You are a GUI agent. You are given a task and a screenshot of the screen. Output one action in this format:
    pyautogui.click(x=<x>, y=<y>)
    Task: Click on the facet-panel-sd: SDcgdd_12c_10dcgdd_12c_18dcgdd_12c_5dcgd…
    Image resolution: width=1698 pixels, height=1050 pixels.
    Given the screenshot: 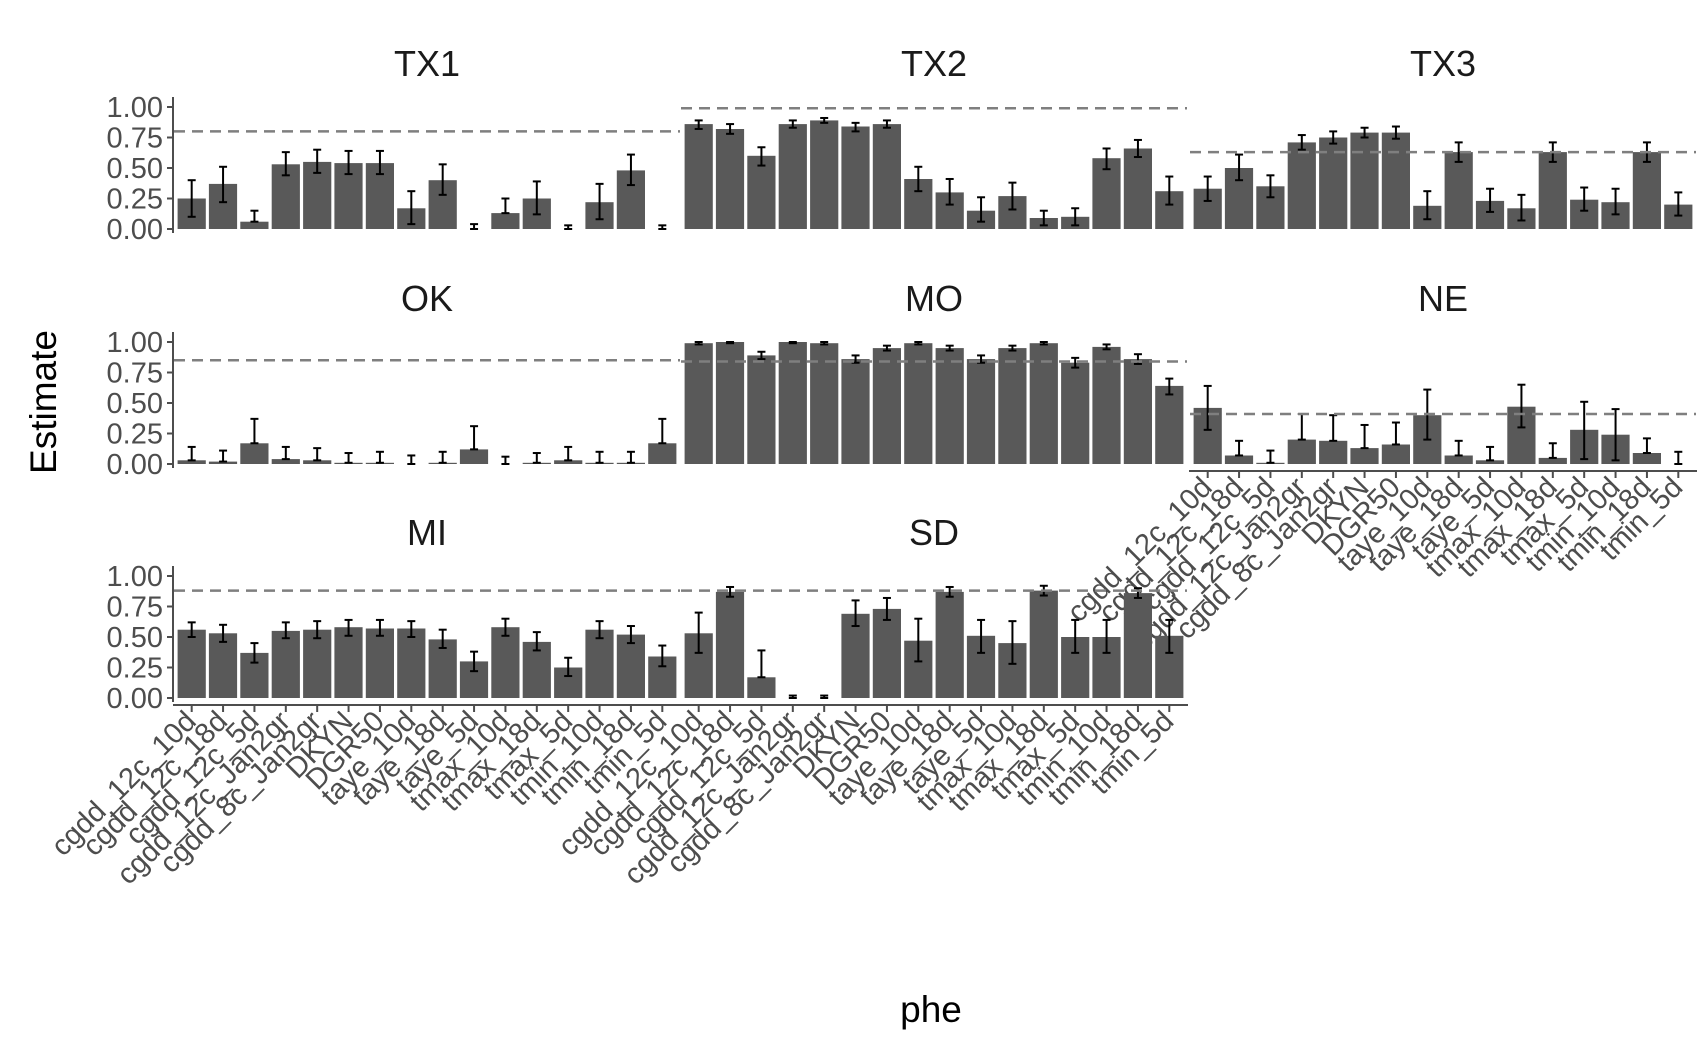 What is the action you would take?
    pyautogui.click(x=870, y=701)
    